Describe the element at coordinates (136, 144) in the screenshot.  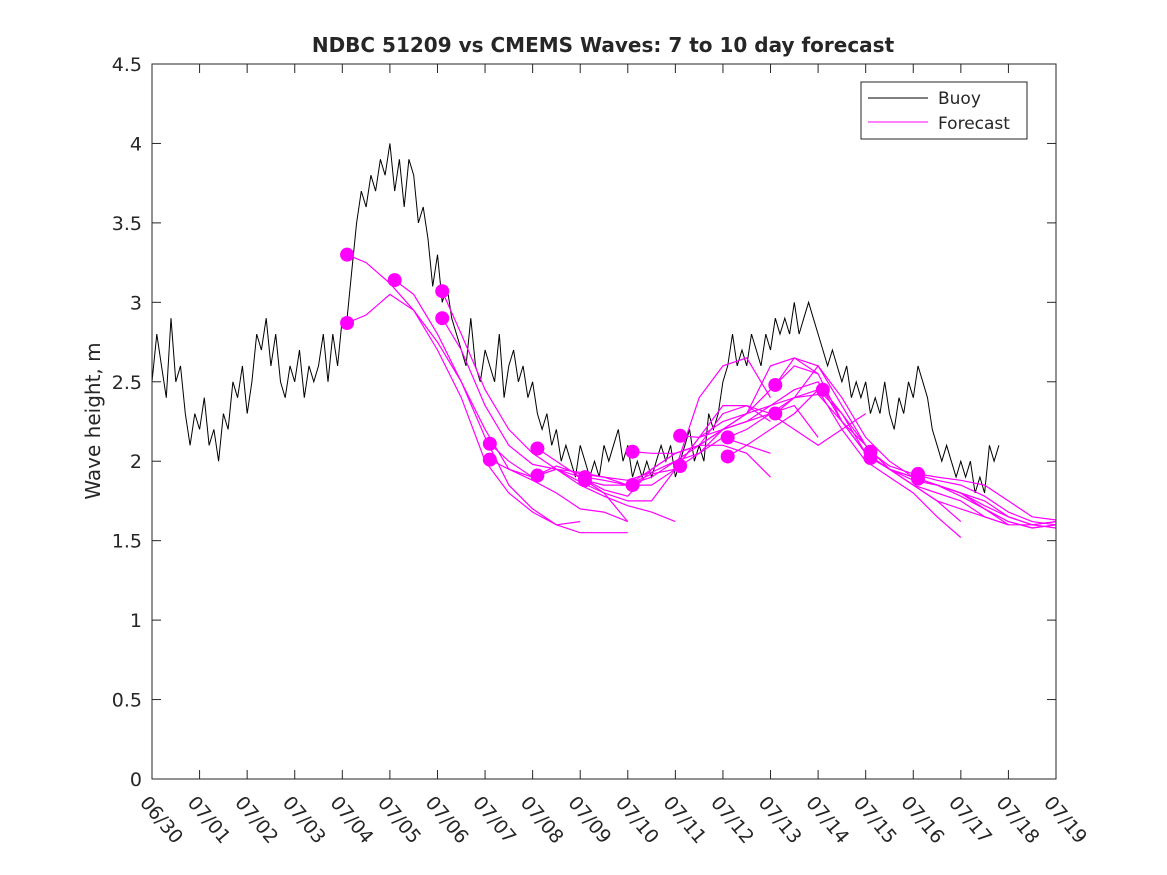
I see `y-tick-label: 4` at that location.